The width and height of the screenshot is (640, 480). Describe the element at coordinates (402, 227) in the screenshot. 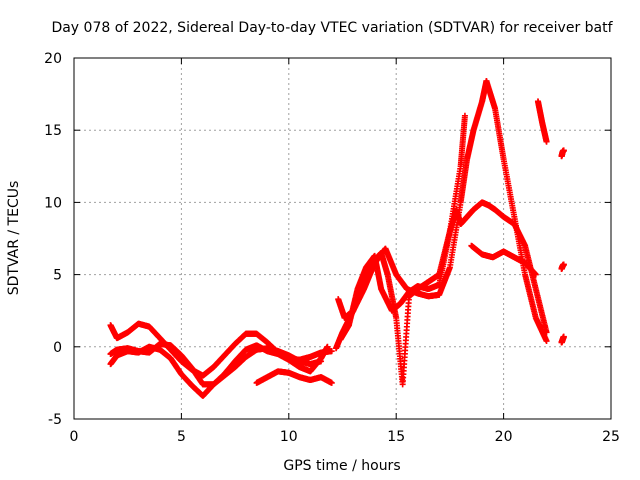

I see `series-track-g` at that location.